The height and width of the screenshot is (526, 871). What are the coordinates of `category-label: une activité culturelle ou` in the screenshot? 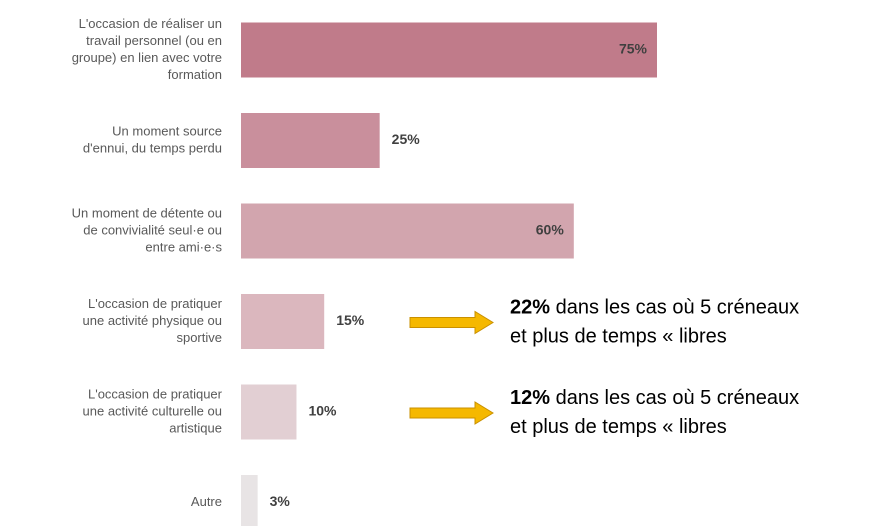 It's located at (152, 410).